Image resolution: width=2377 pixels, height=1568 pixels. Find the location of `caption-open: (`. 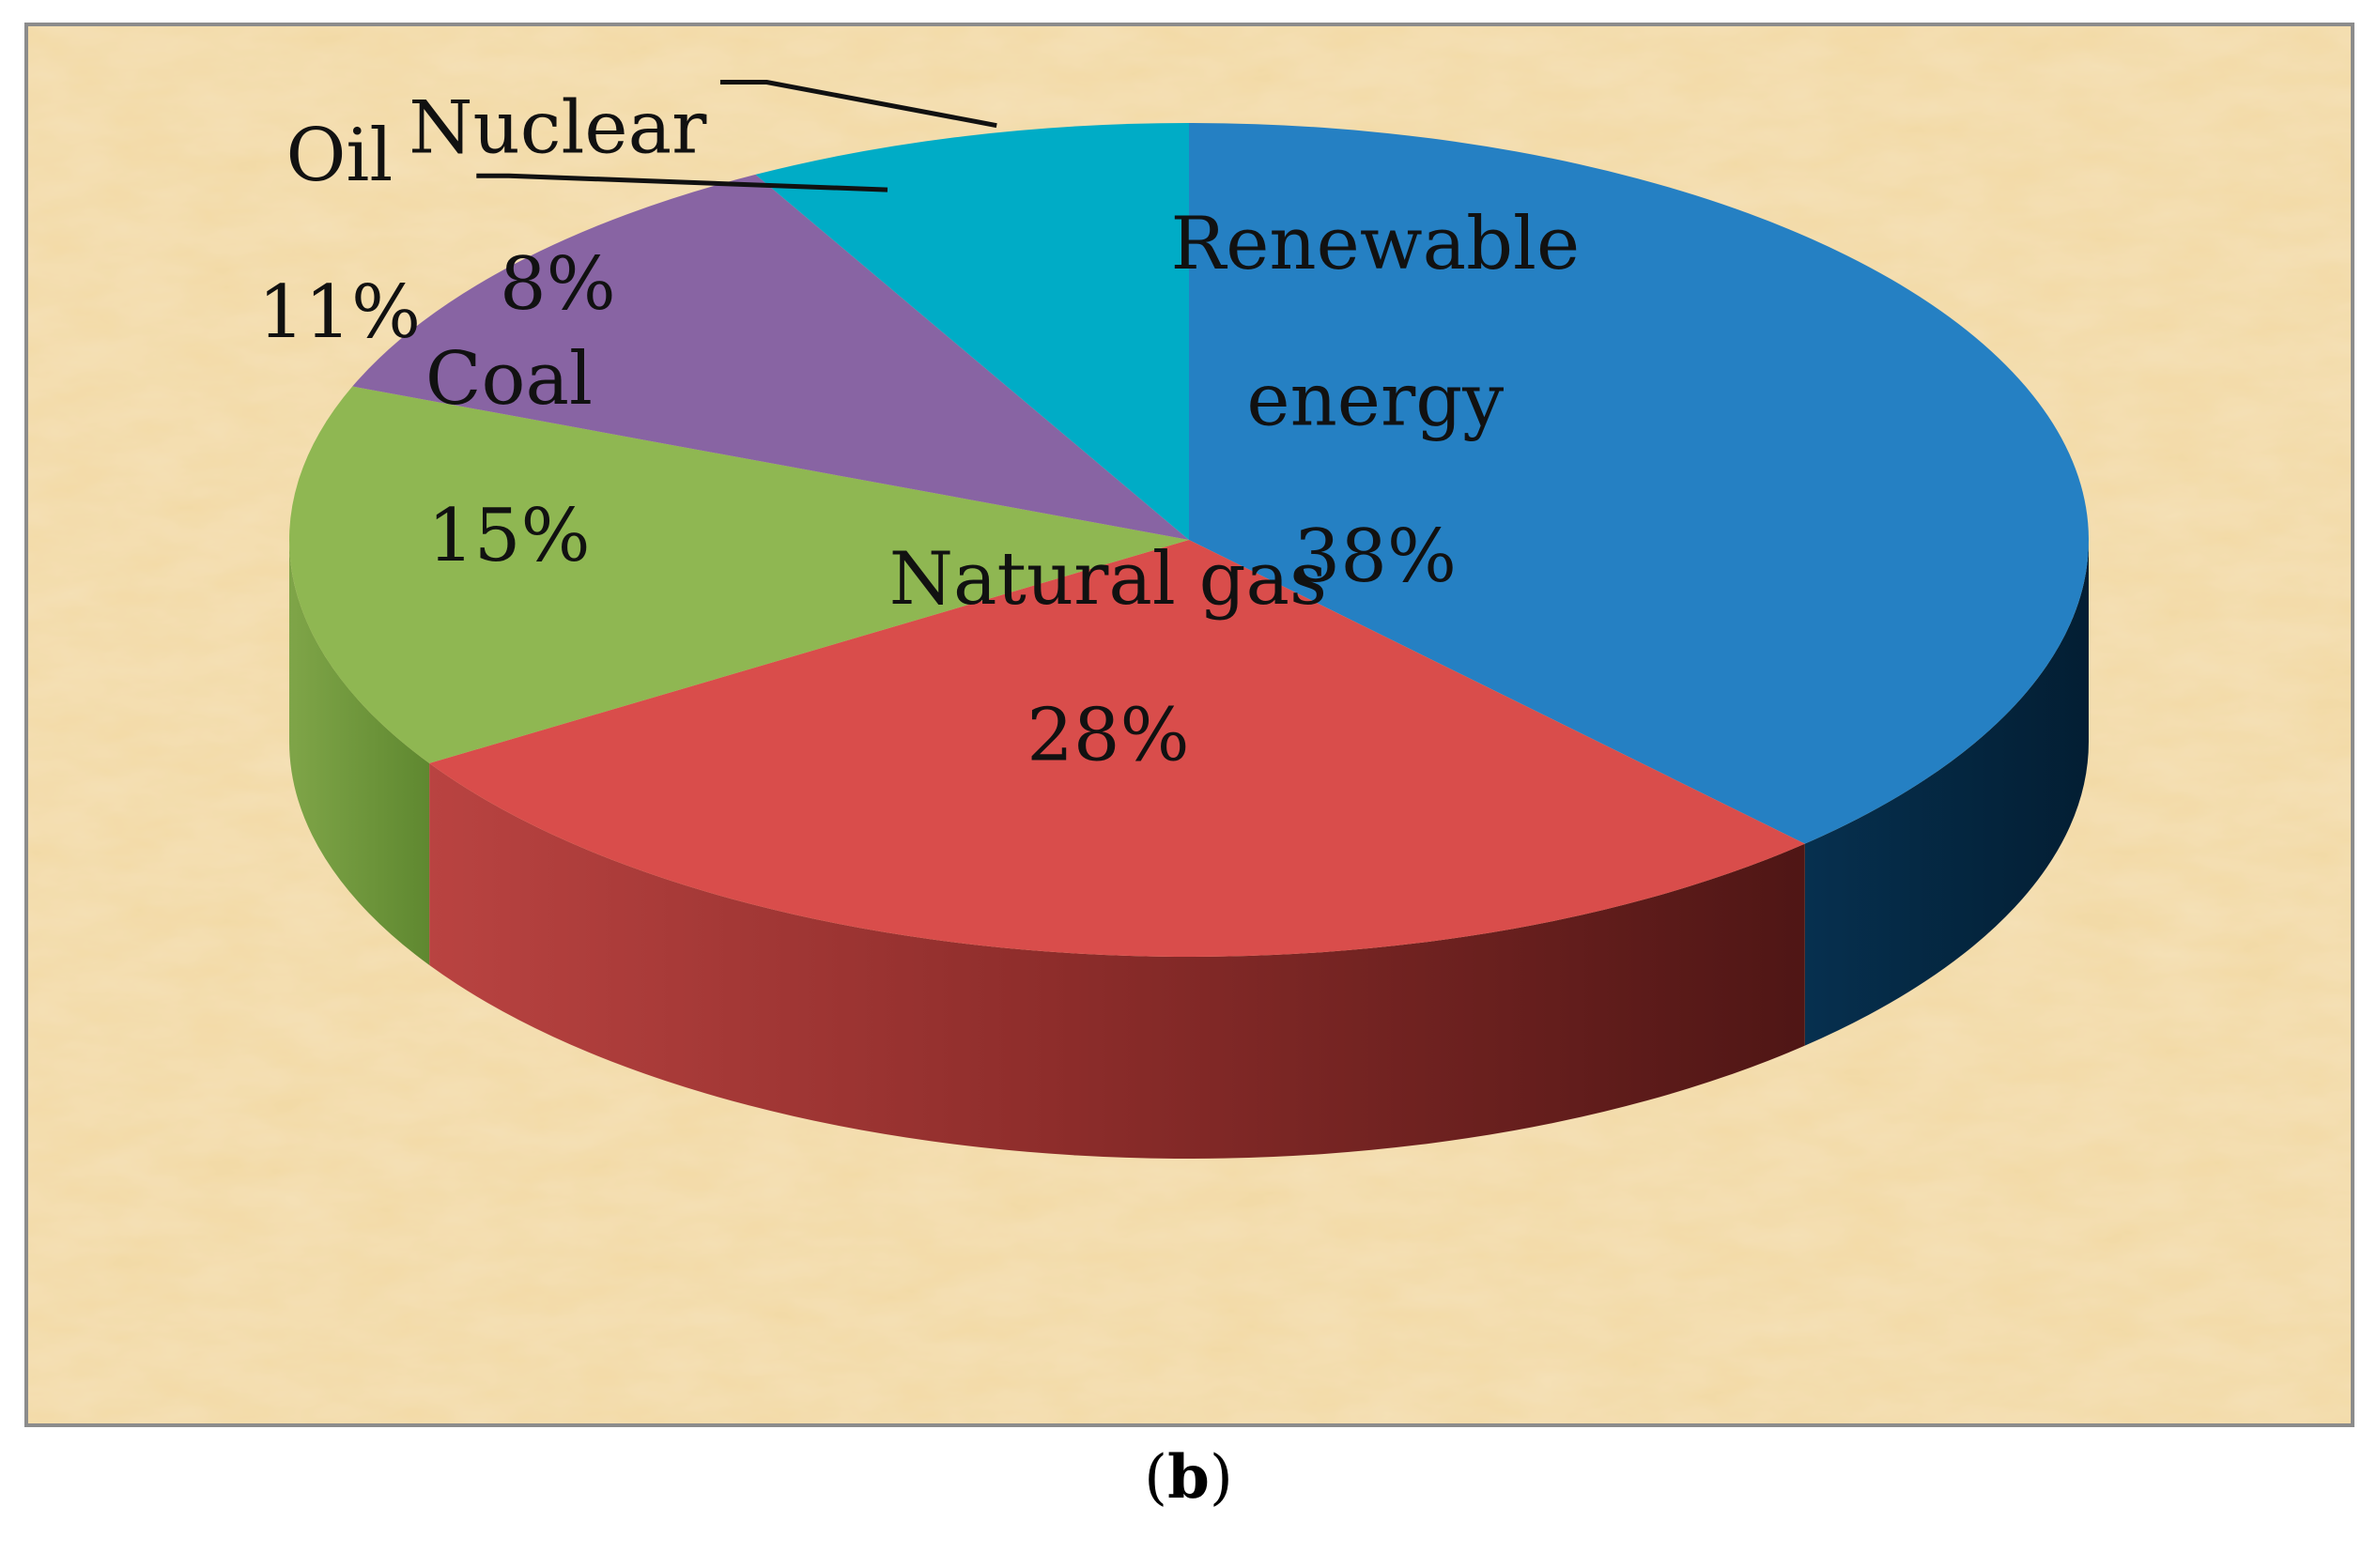

caption-open: ( is located at coordinates (1156, 1478).